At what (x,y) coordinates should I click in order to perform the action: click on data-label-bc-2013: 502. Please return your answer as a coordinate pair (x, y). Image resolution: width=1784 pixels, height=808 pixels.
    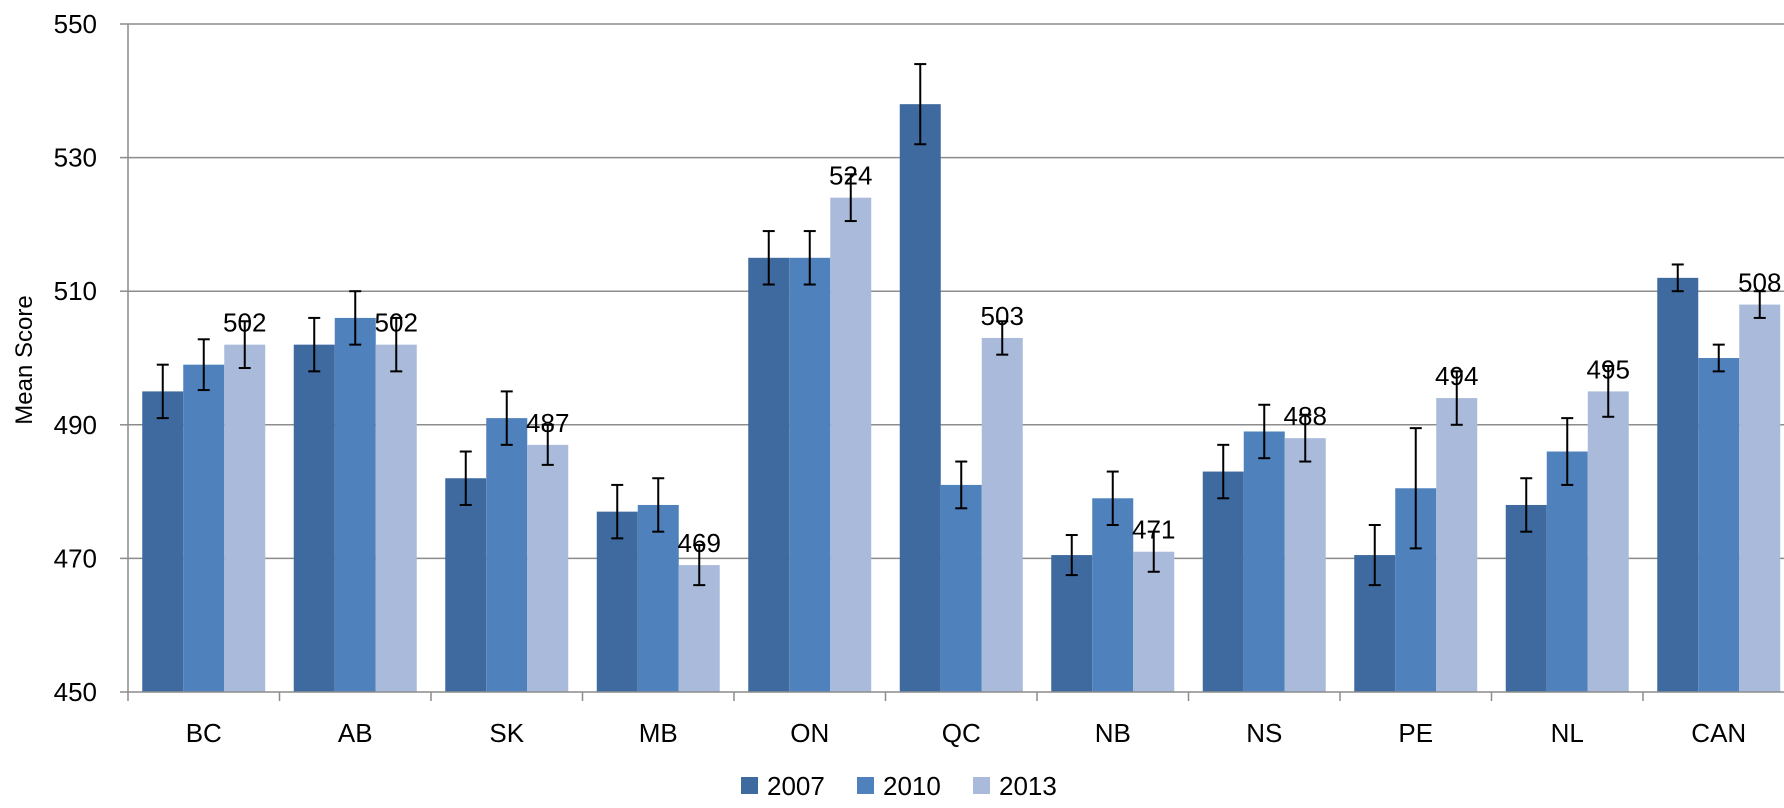
    Looking at the image, I should click on (244, 323).